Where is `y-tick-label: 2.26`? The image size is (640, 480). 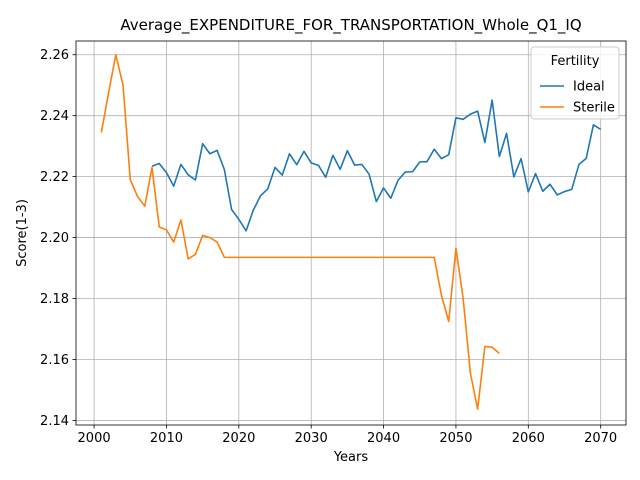
y-tick-label: 2.26 is located at coordinates (54, 55).